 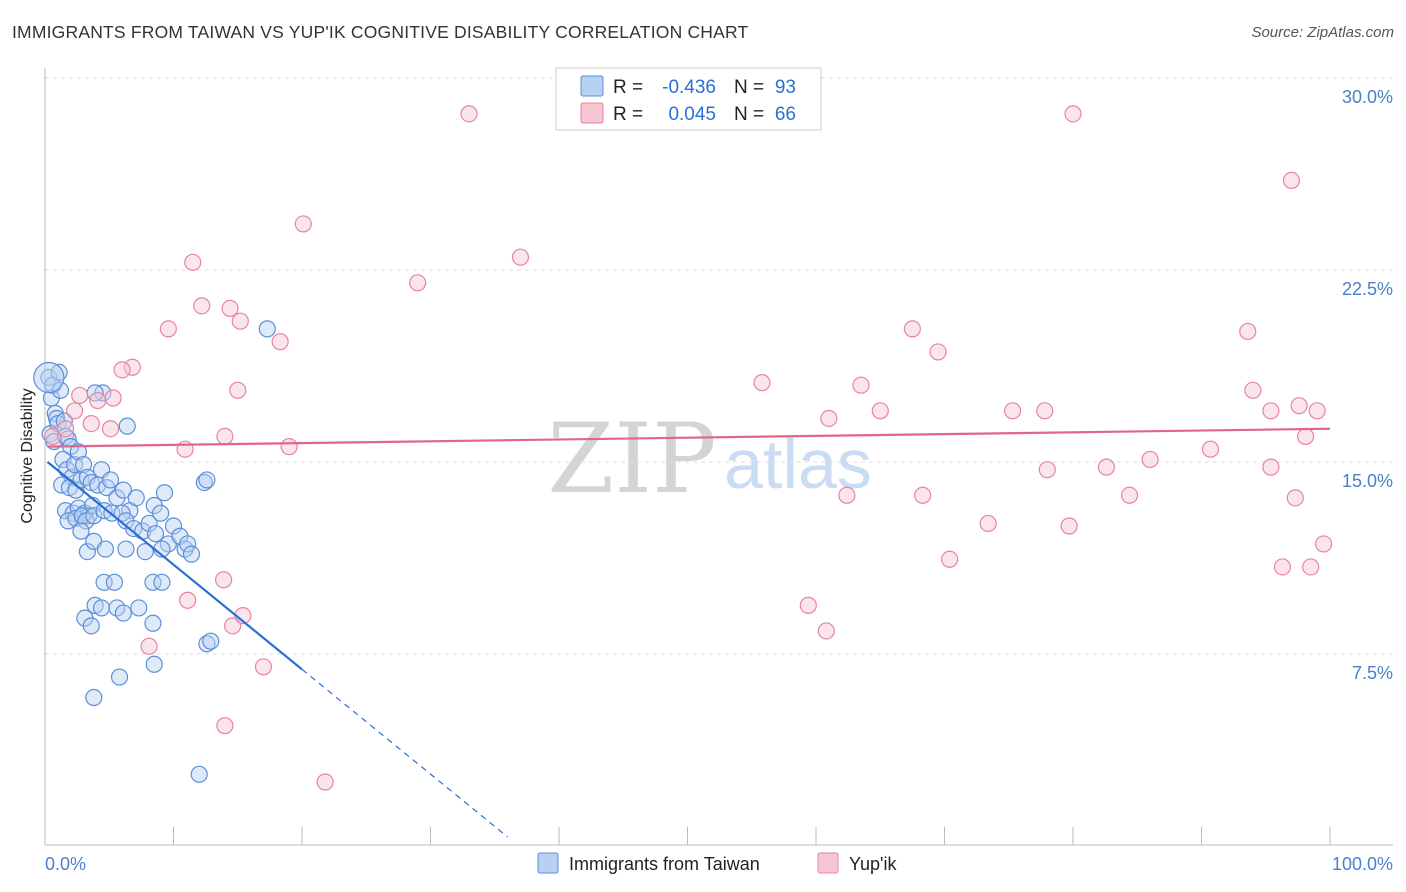 I want to click on series-legend: Immigrants from Taiwan Yup'ik, so click(x=717, y=863).